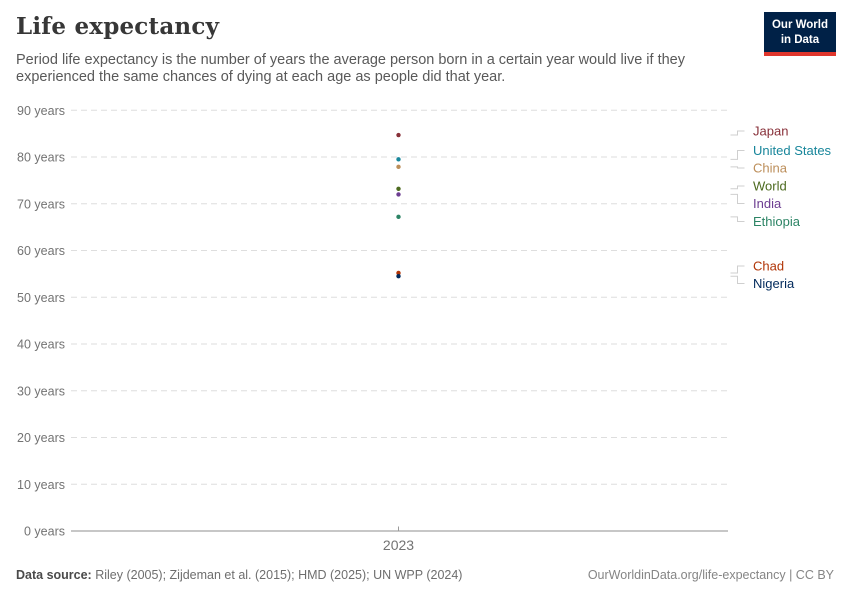 Image resolution: width=850 pixels, height=600 pixels. I want to click on data-point-chad, so click(398, 273).